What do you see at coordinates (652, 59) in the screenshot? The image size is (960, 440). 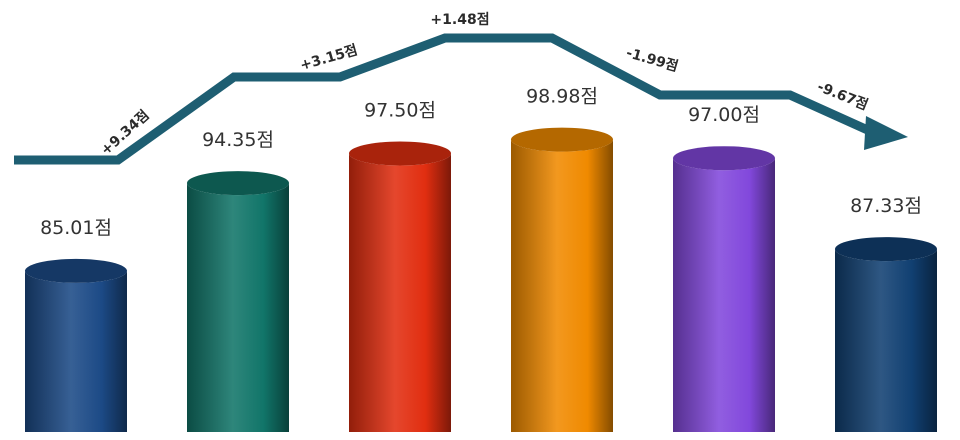 I see `change-label-4: -1.99점` at bounding box center [652, 59].